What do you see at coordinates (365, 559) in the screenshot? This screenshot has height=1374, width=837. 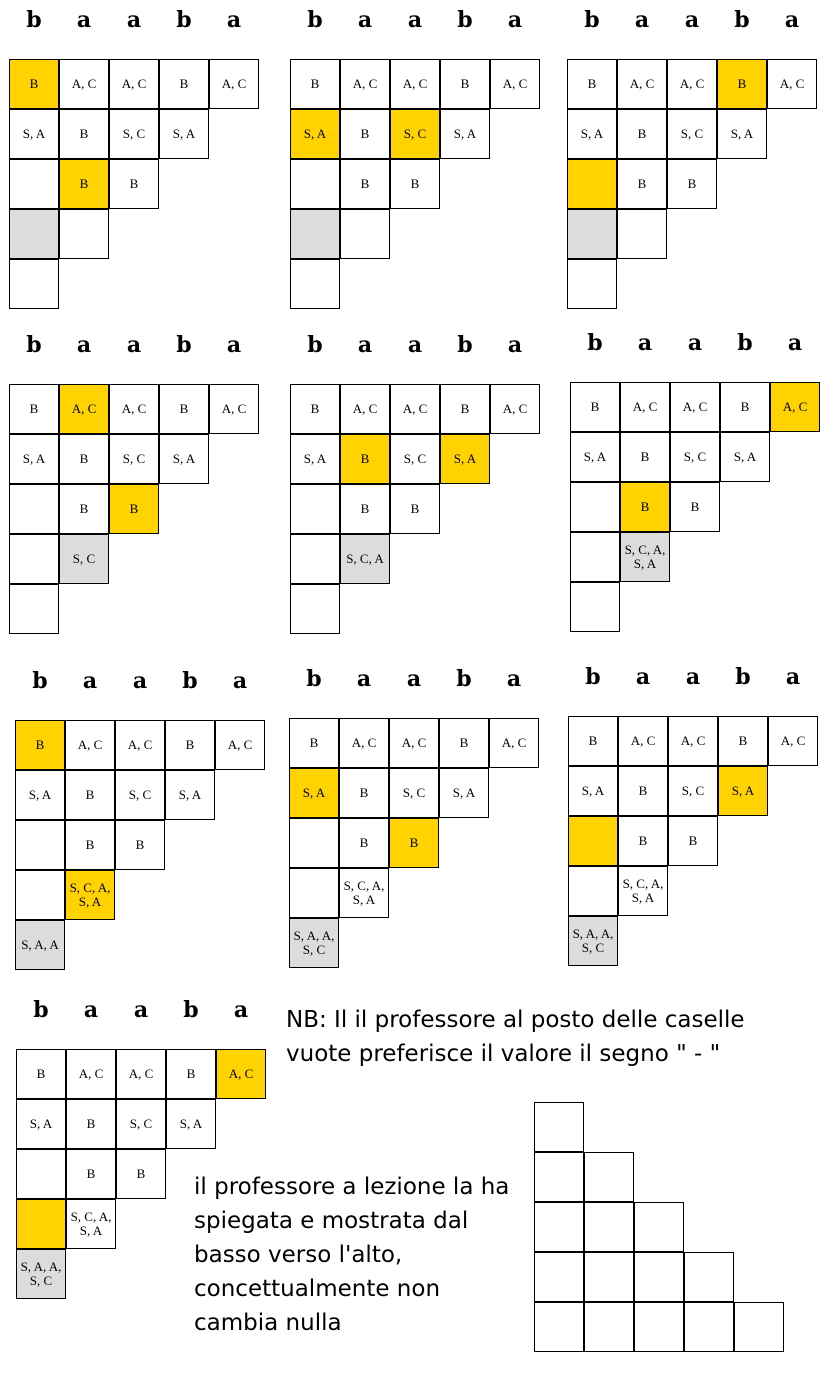 I see `table-cell: S, C, A` at bounding box center [365, 559].